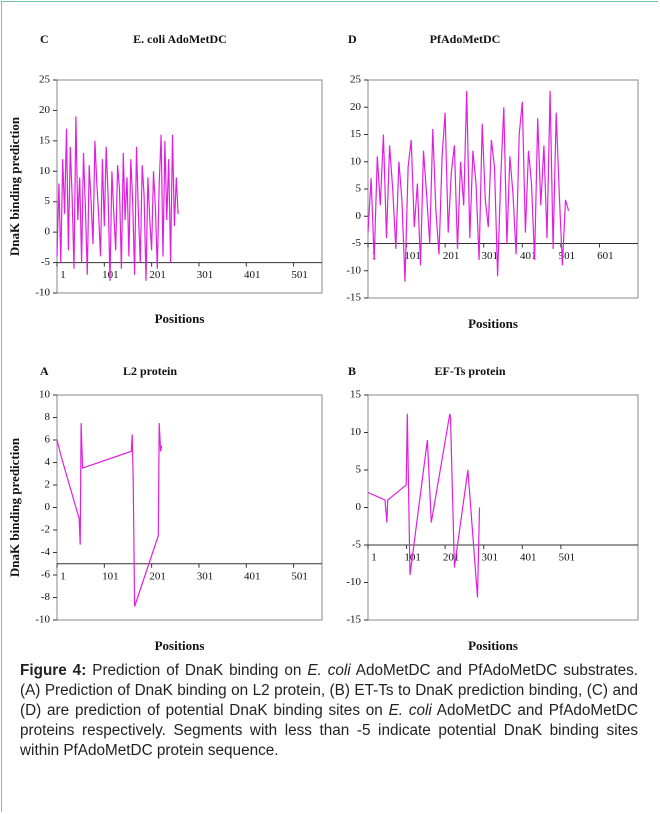 The image size is (660, 814). Describe the element at coordinates (45, 530) in the screenshot. I see `y-tick-label: -2` at that location.